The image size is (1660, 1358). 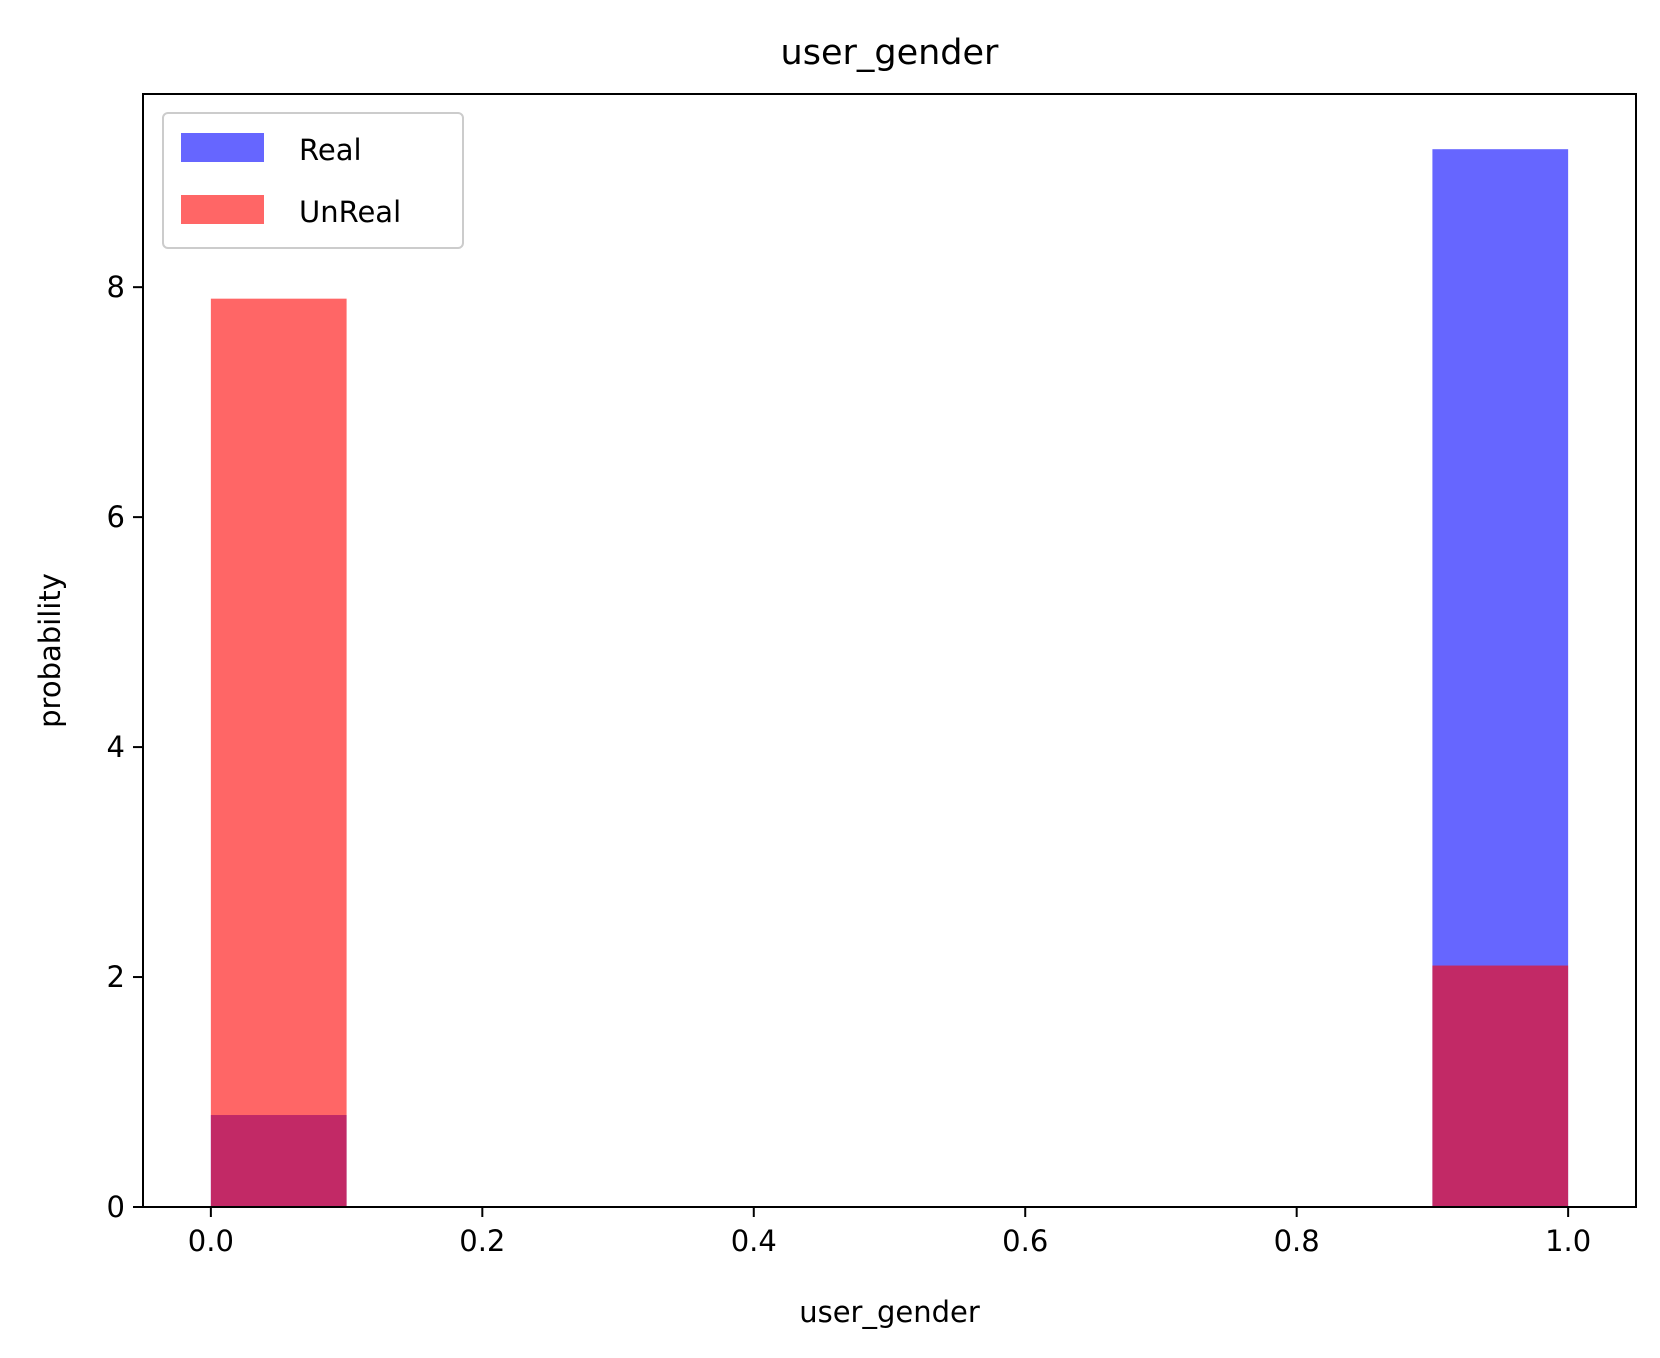 I want to click on legend-label-real: Real, so click(x=330, y=150).